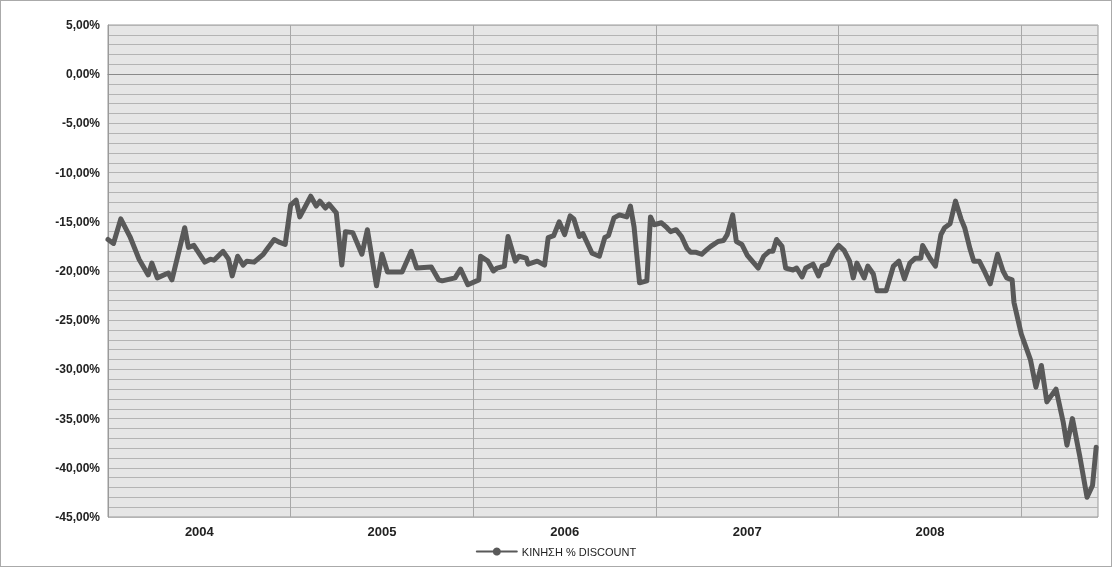  Describe the element at coordinates (747, 531) in the screenshot. I see `x-tick-label: 2007` at that location.